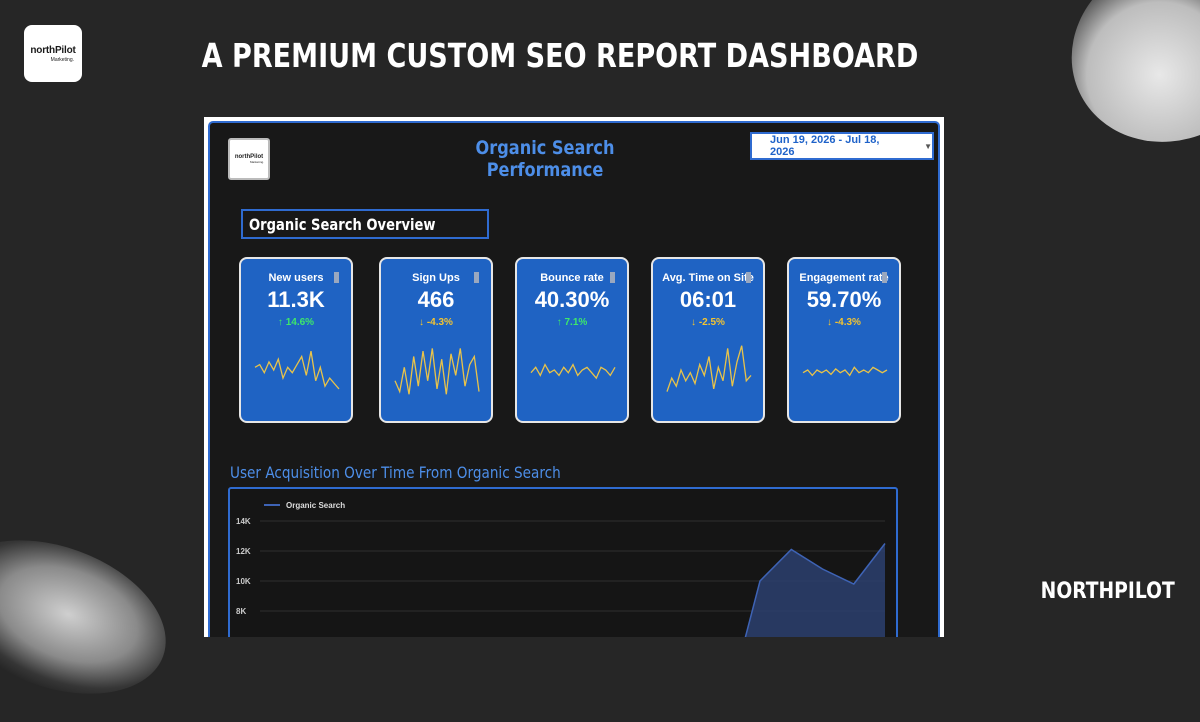 Image resolution: width=1200 pixels, height=722 pixels. I want to click on kpi-value: 11.3K, so click(296, 299).